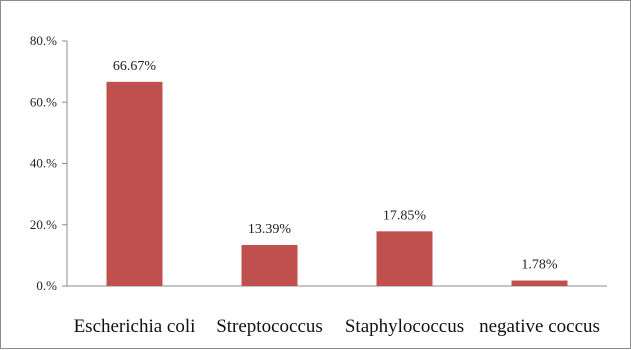  What do you see at coordinates (539, 326) in the screenshot?
I see `x-tick-label: negative coccus` at bounding box center [539, 326].